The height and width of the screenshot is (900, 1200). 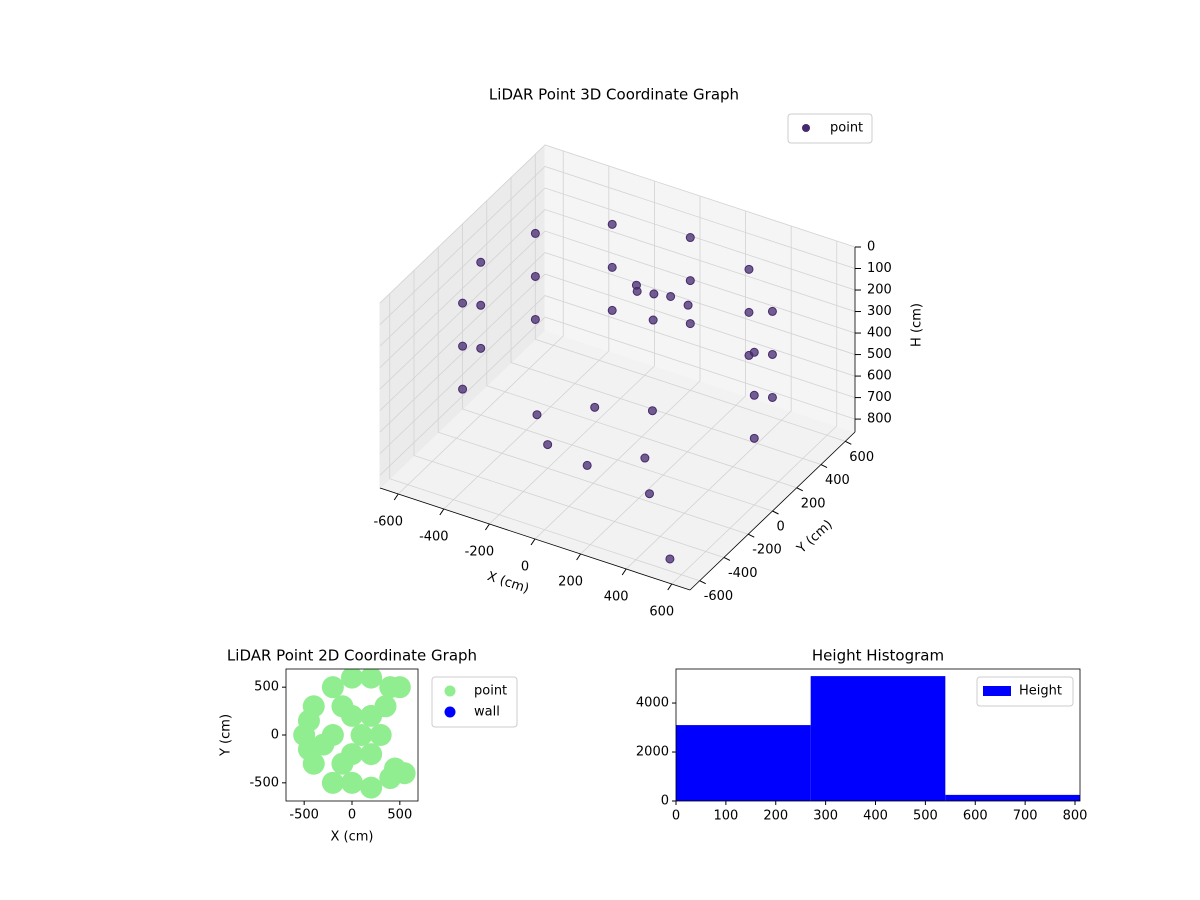 What do you see at coordinates (879, 354) in the screenshot?
I see `z-tick-label: 500` at bounding box center [879, 354].